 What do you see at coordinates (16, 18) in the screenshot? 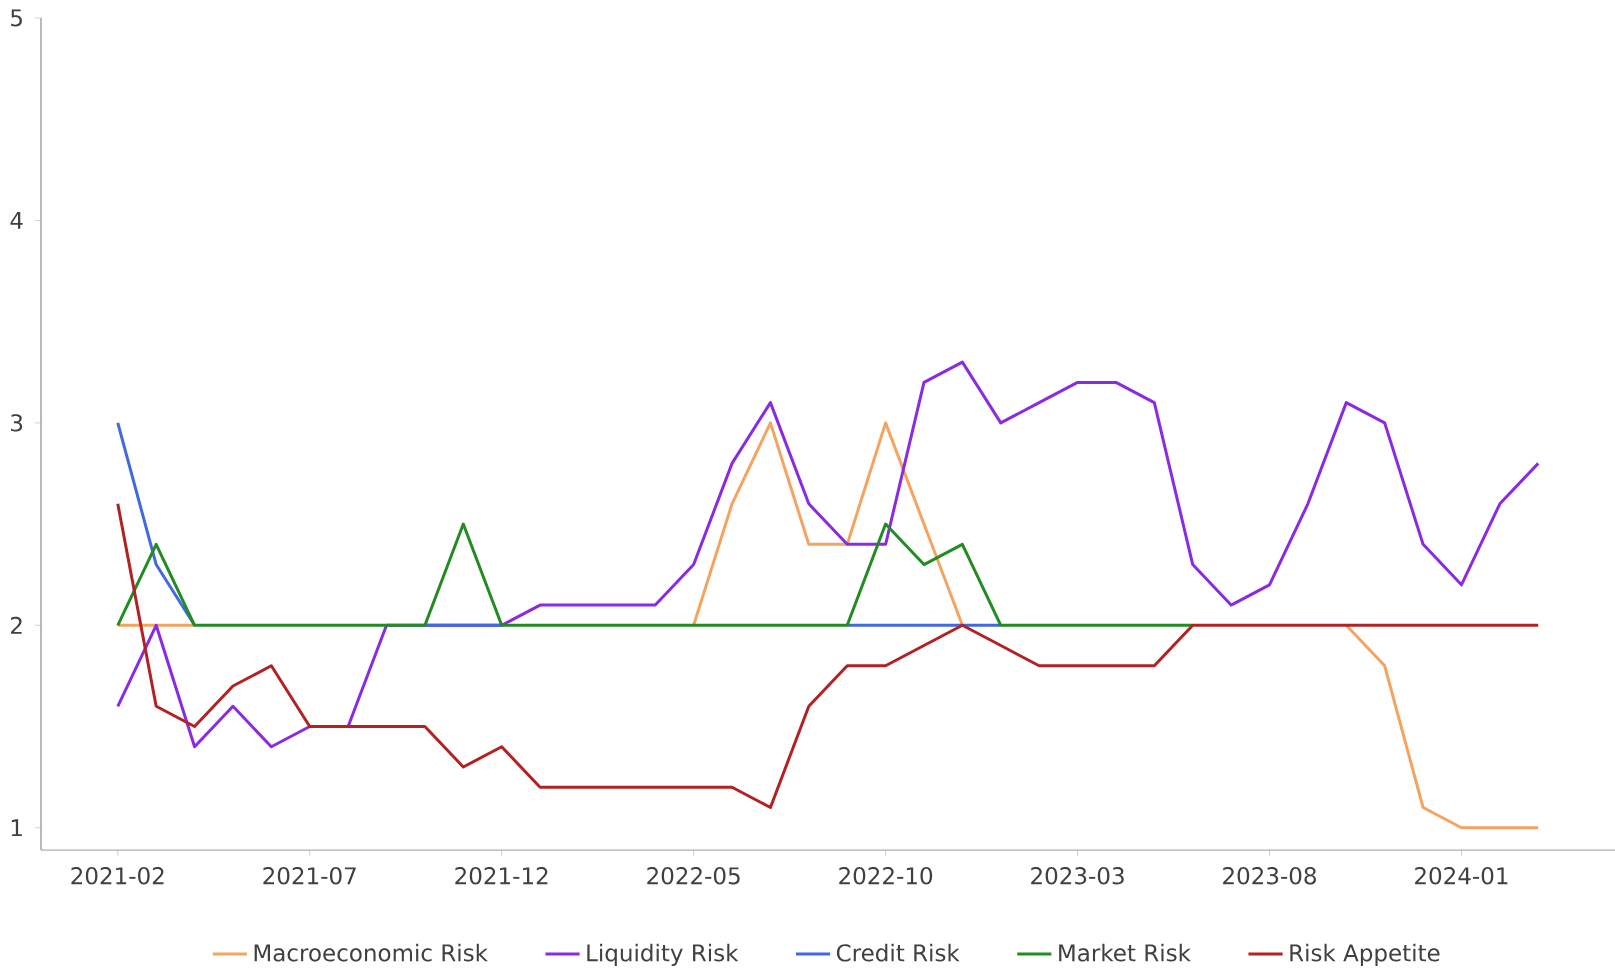
I see `y-tick-label: 5` at bounding box center [16, 18].